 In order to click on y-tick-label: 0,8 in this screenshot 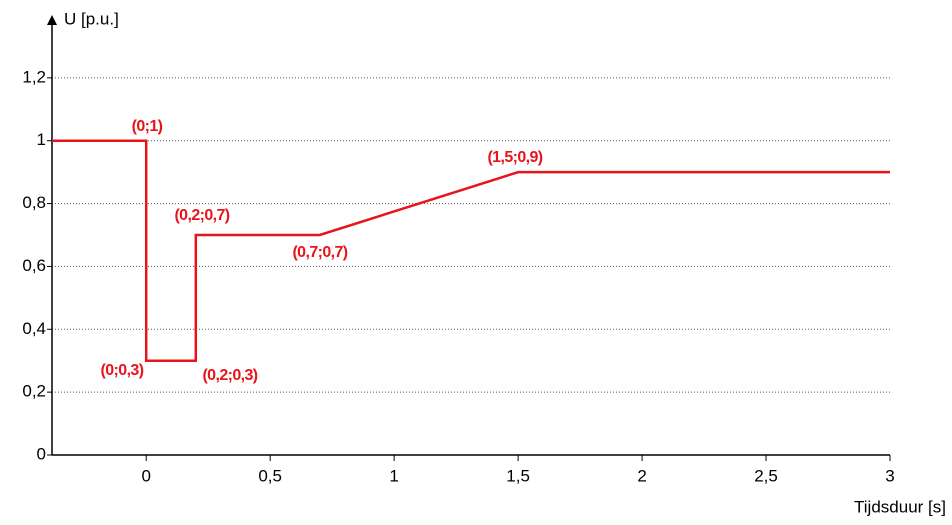, I will do `click(34, 202)`.